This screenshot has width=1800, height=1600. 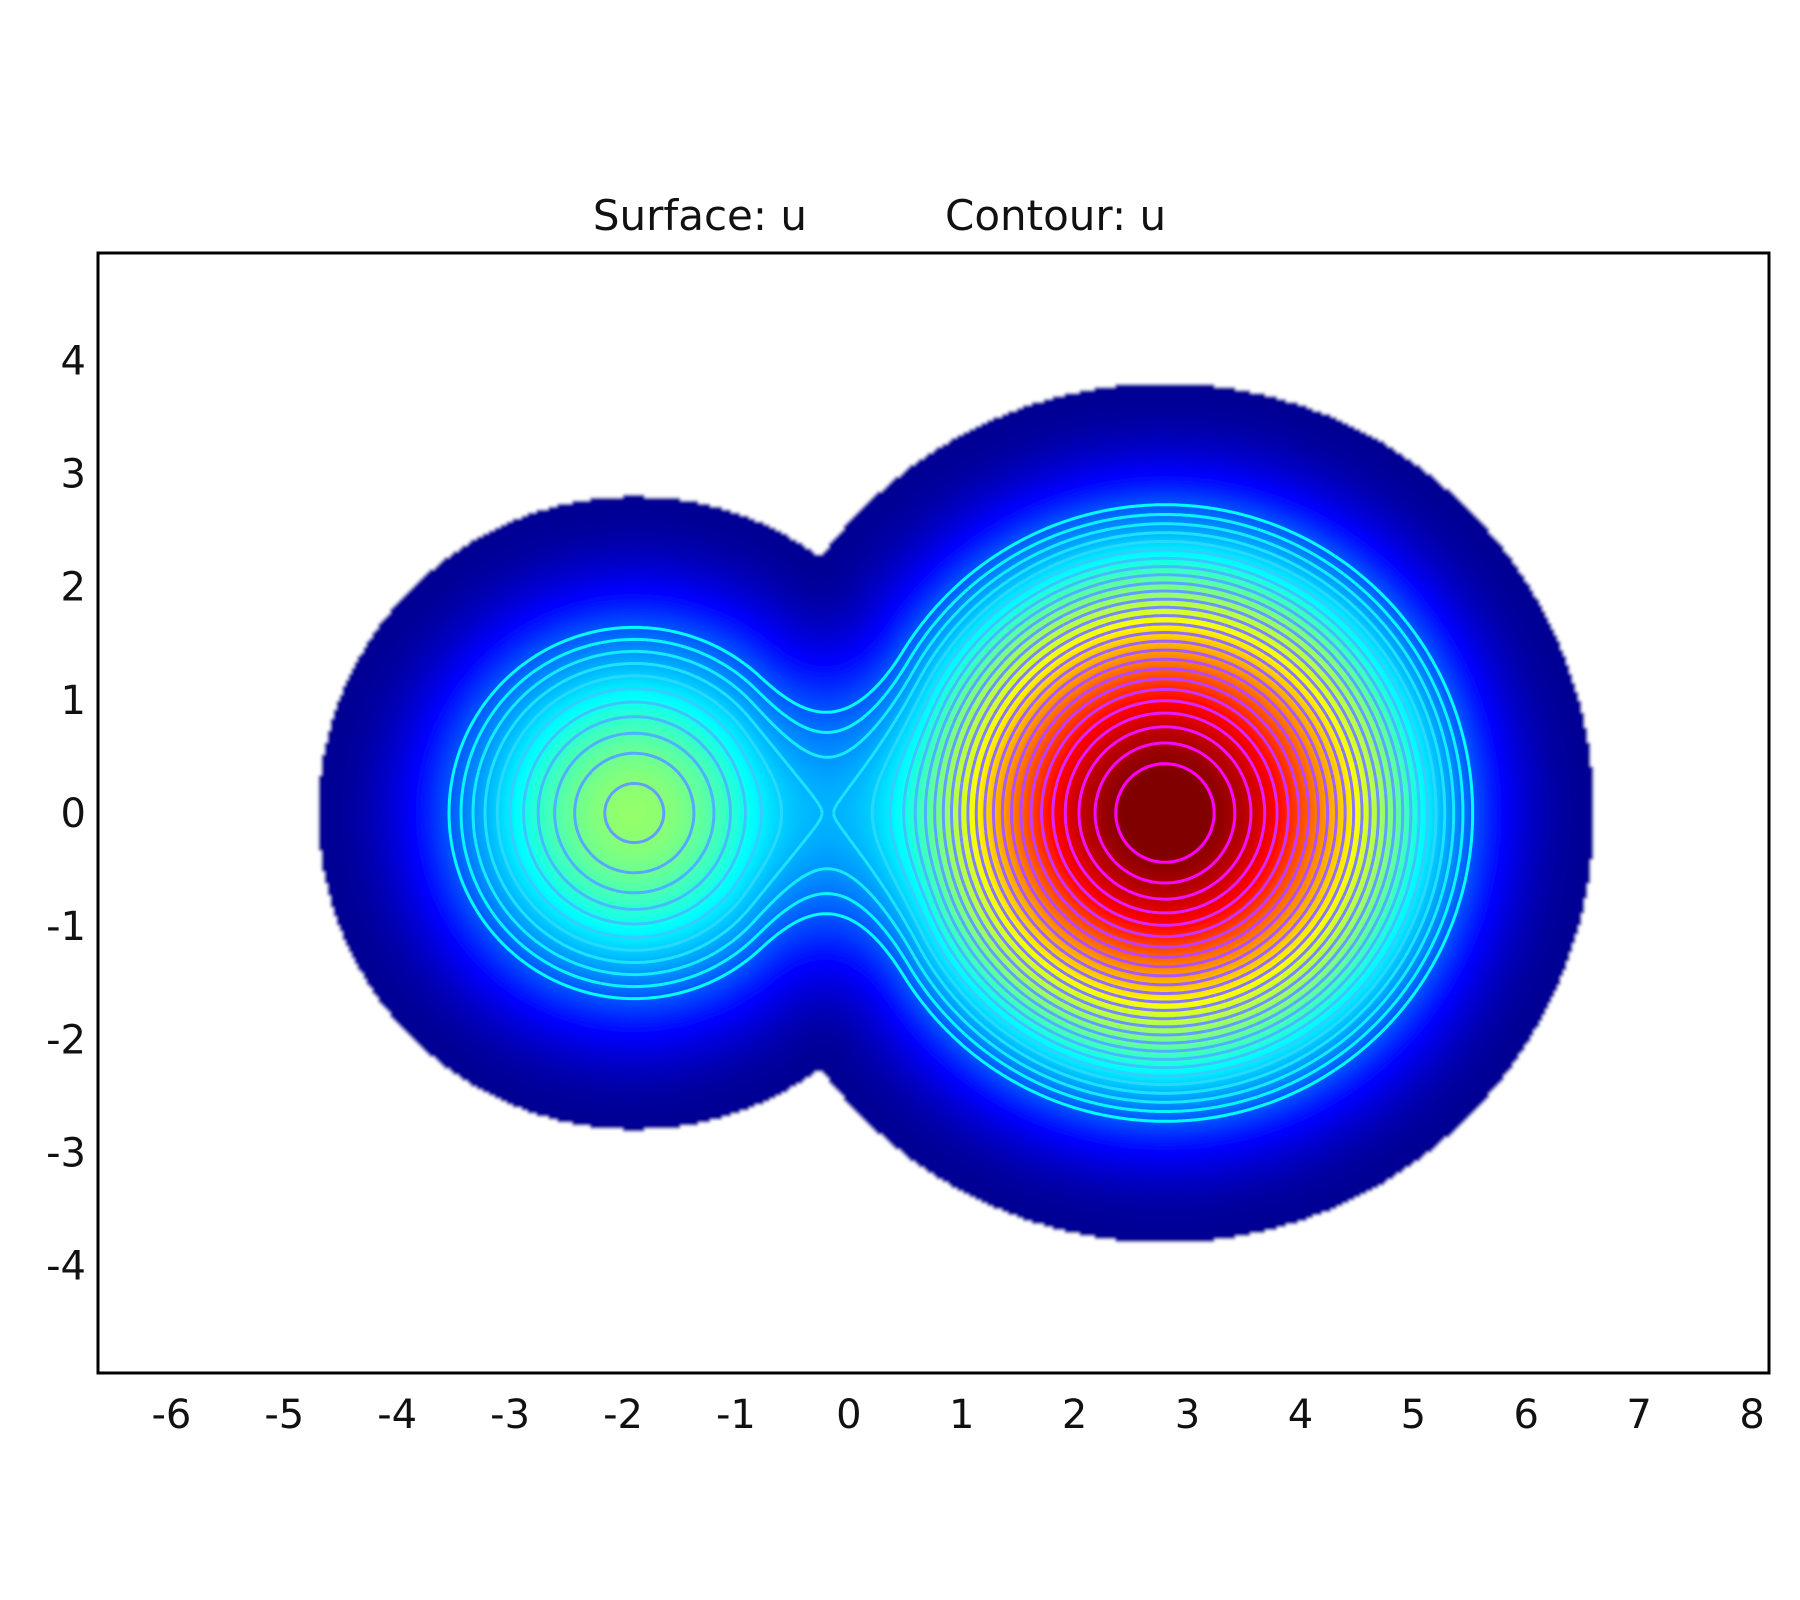 What do you see at coordinates (284, 1415) in the screenshot?
I see `x-tick-label: -5` at bounding box center [284, 1415].